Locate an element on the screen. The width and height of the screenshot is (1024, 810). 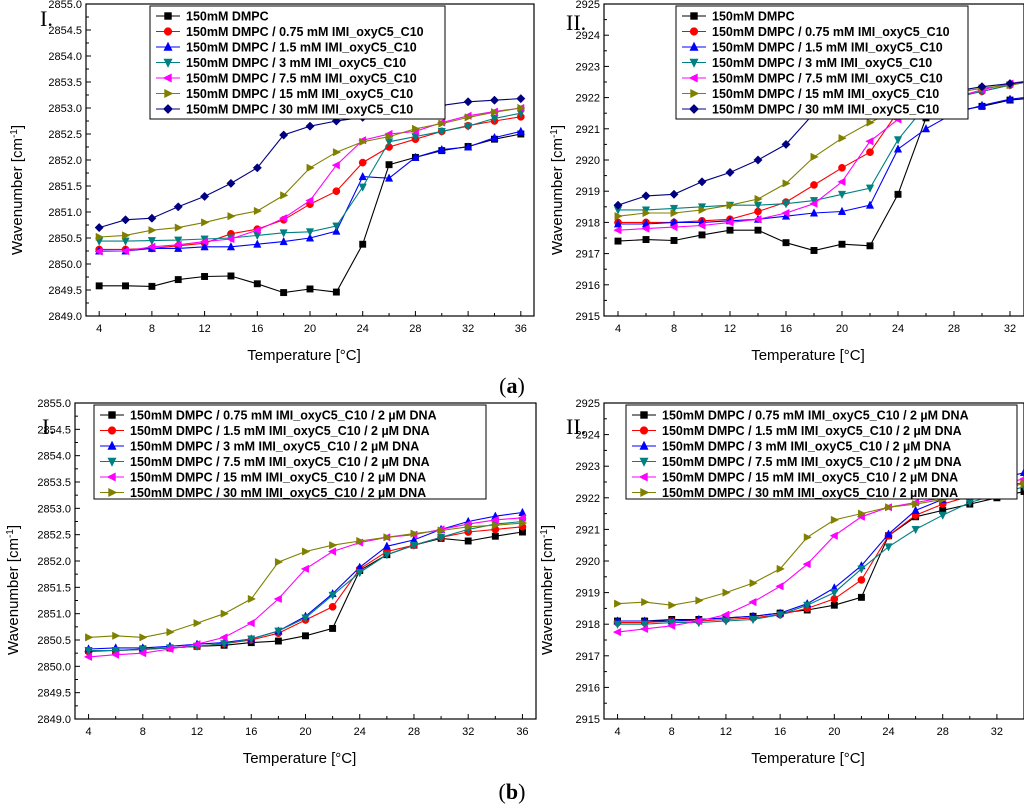
chart3-x-tick-label: 20 is located at coordinates (834, 732).